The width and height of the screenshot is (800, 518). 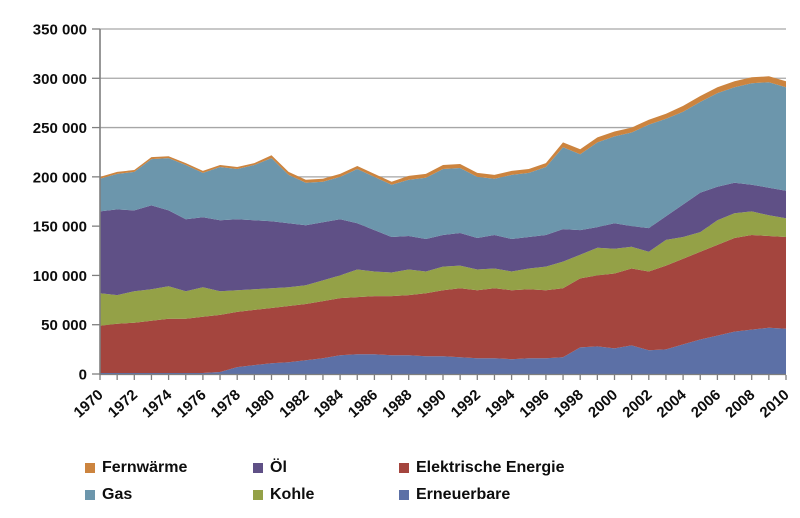 I want to click on x-tick-label-2006: 2006, so click(x=706, y=403).